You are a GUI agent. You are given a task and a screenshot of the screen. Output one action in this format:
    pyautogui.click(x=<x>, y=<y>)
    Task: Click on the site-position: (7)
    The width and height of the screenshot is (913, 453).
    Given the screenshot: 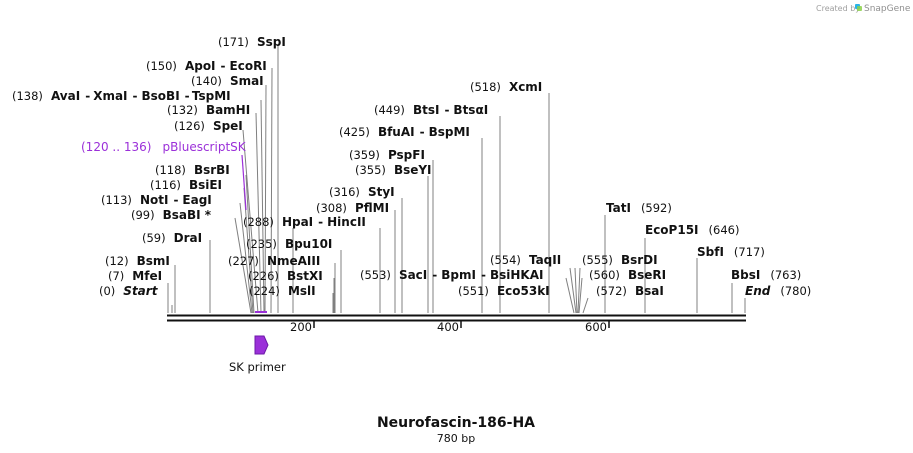 What is the action you would take?
    pyautogui.click(x=116, y=276)
    